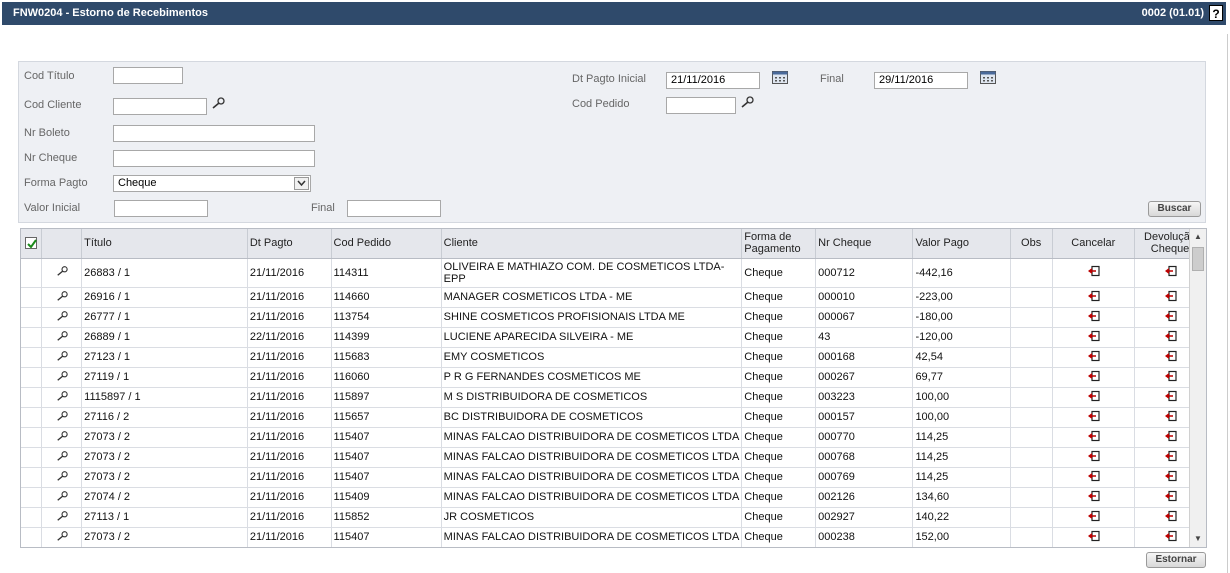  Describe the element at coordinates (961, 244) in the screenshot. I see `col-valor-pago: Valor Pago` at that location.